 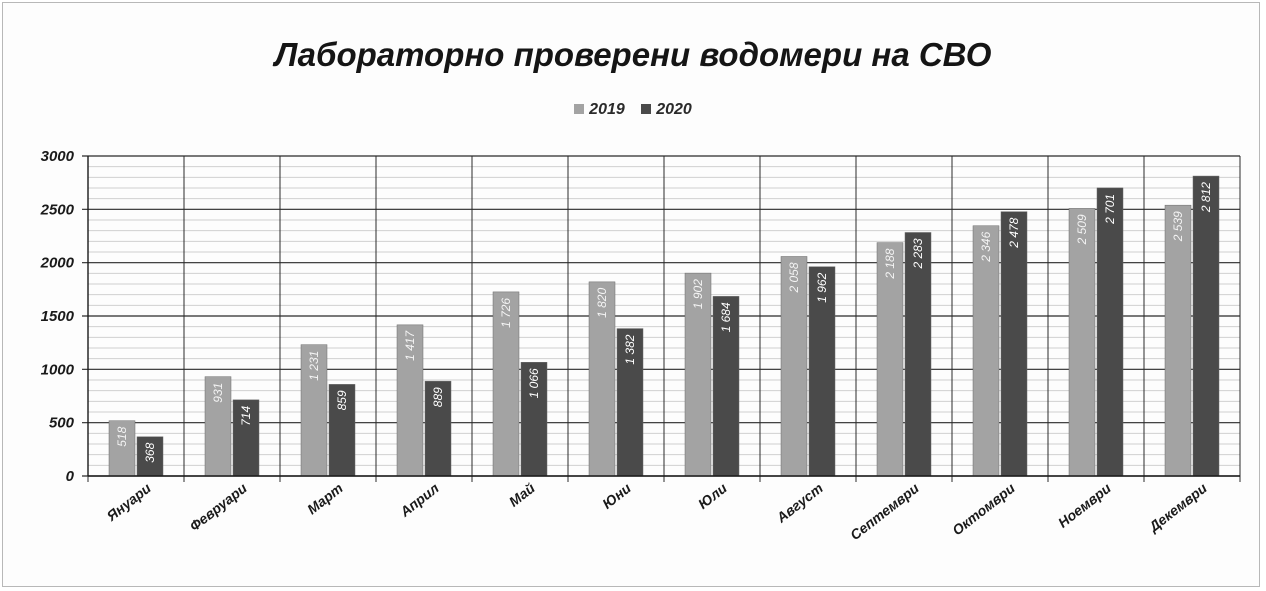 What do you see at coordinates (983, 508) in the screenshot?
I see `x-tick-label: Октомври` at bounding box center [983, 508].